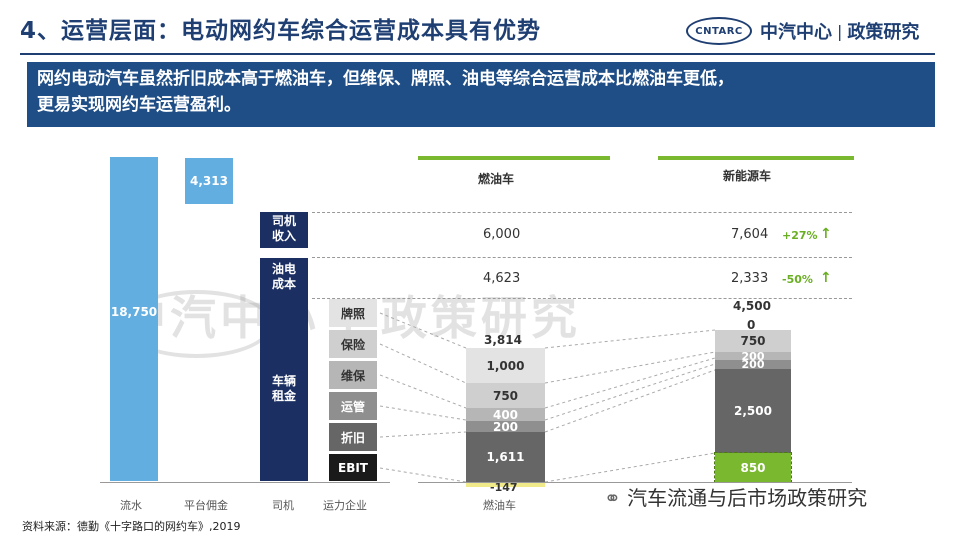  Describe the element at coordinates (800, 235) in the screenshot. I see `income-change: +27%` at that location.